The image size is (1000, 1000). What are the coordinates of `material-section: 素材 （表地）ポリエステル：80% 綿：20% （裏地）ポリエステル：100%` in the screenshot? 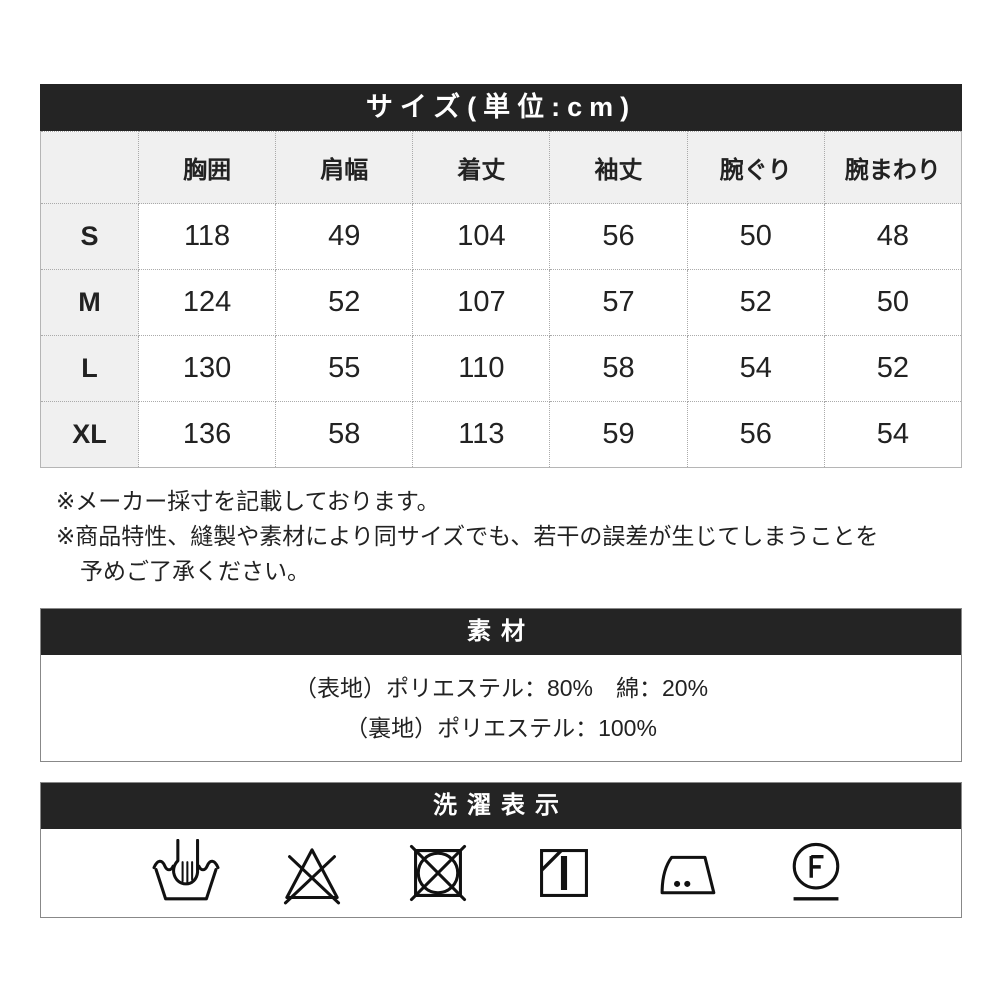 It's located at (501, 685).